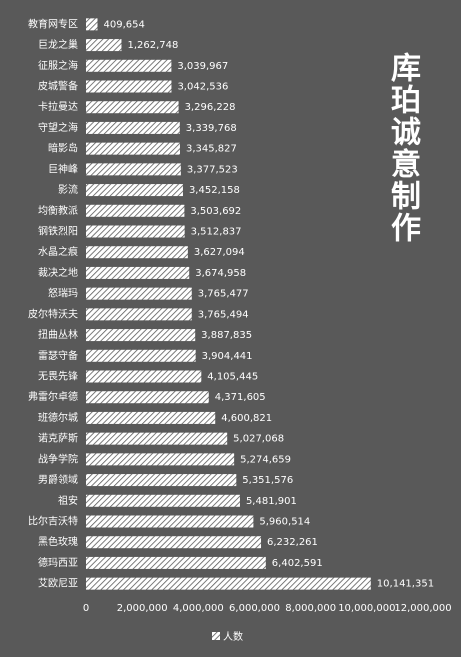  What do you see at coordinates (292, 542) in the screenshot?
I see `data-label: 6,232,261` at bounding box center [292, 542].